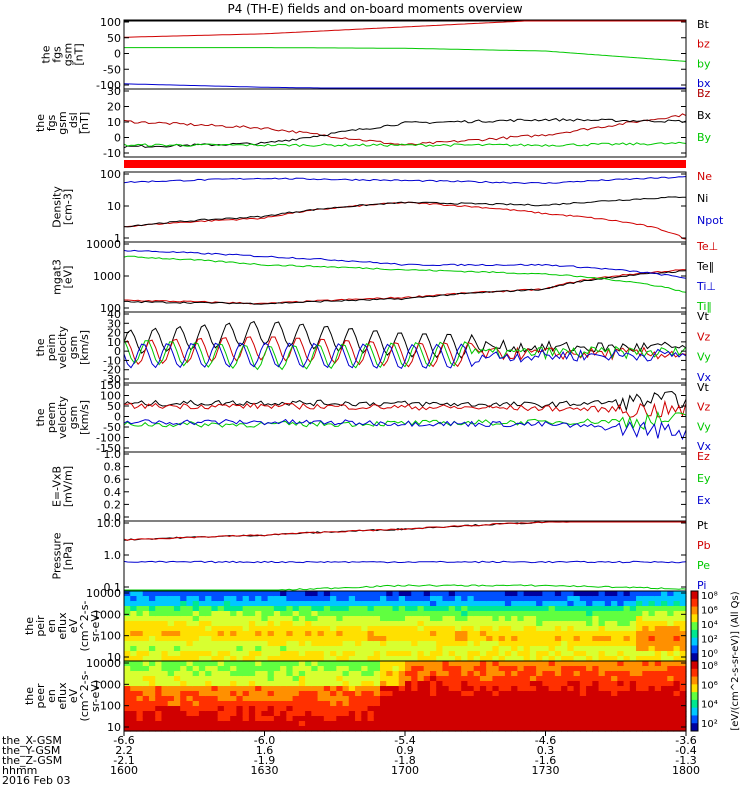  What do you see at coordinates (51, 626) in the screenshot?
I see `y-label-line: en` at bounding box center [51, 626].